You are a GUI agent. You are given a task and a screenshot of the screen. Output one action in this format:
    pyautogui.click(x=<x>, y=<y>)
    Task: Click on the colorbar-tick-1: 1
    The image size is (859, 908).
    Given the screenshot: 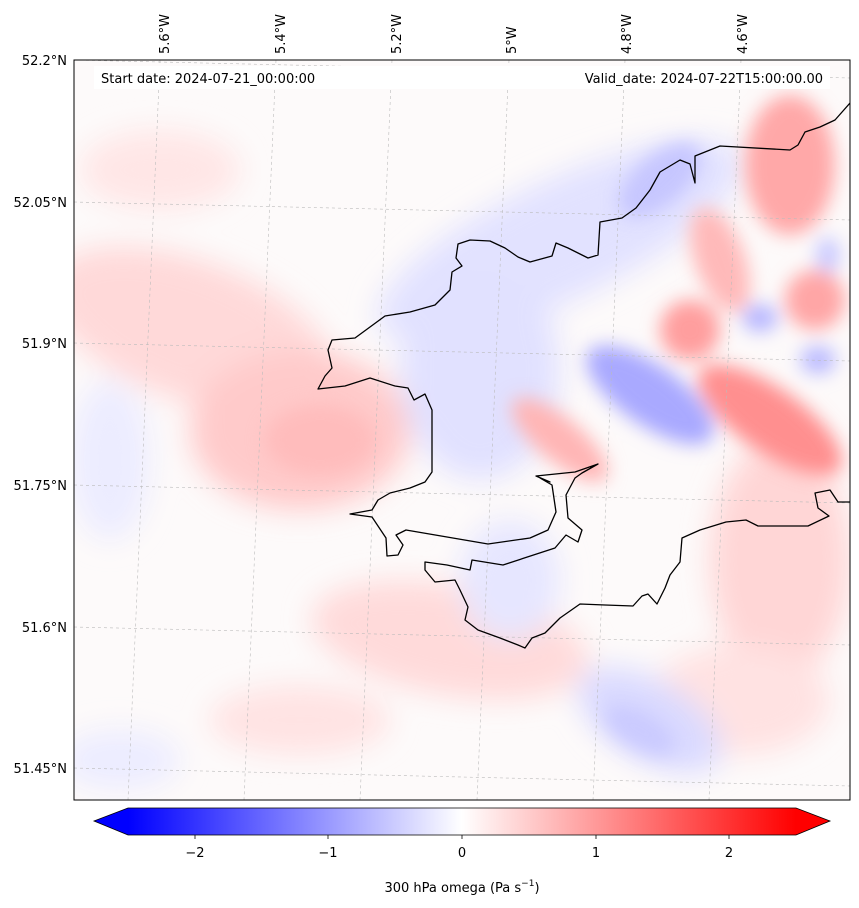 What is the action you would take?
    pyautogui.click(x=596, y=853)
    